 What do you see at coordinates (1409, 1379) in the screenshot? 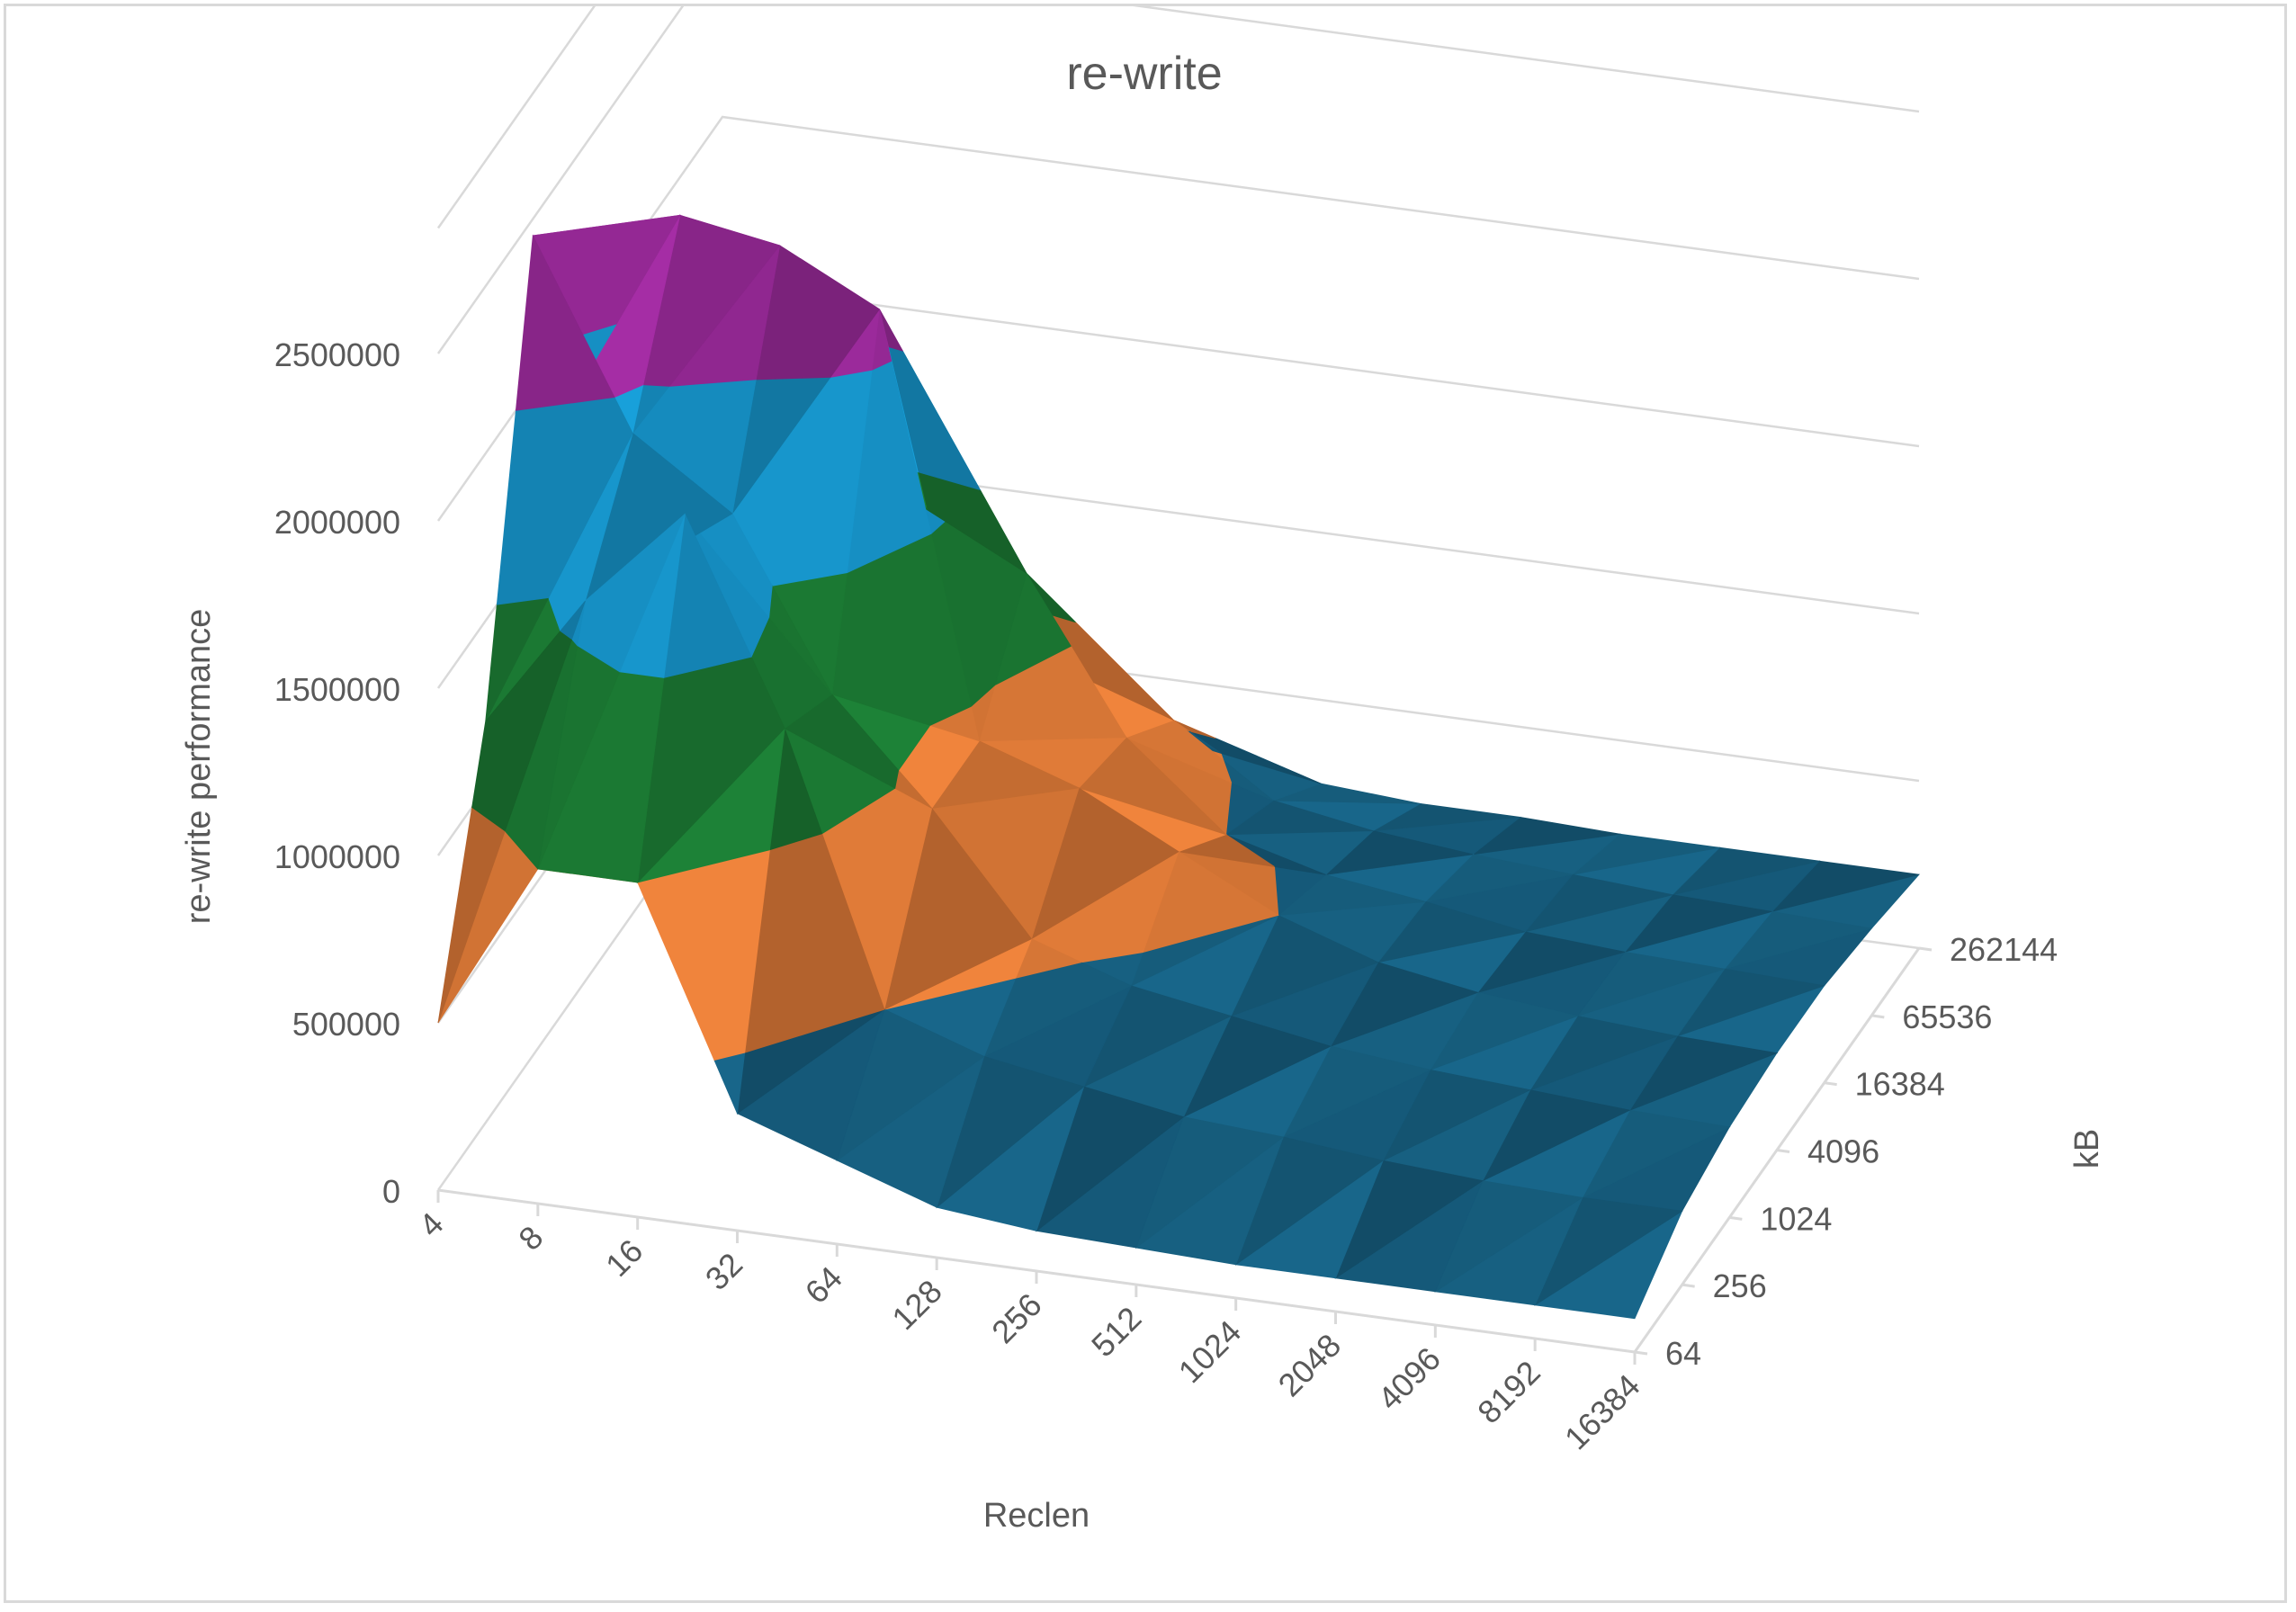
I see `x-tick-label: 4096` at bounding box center [1409, 1379].